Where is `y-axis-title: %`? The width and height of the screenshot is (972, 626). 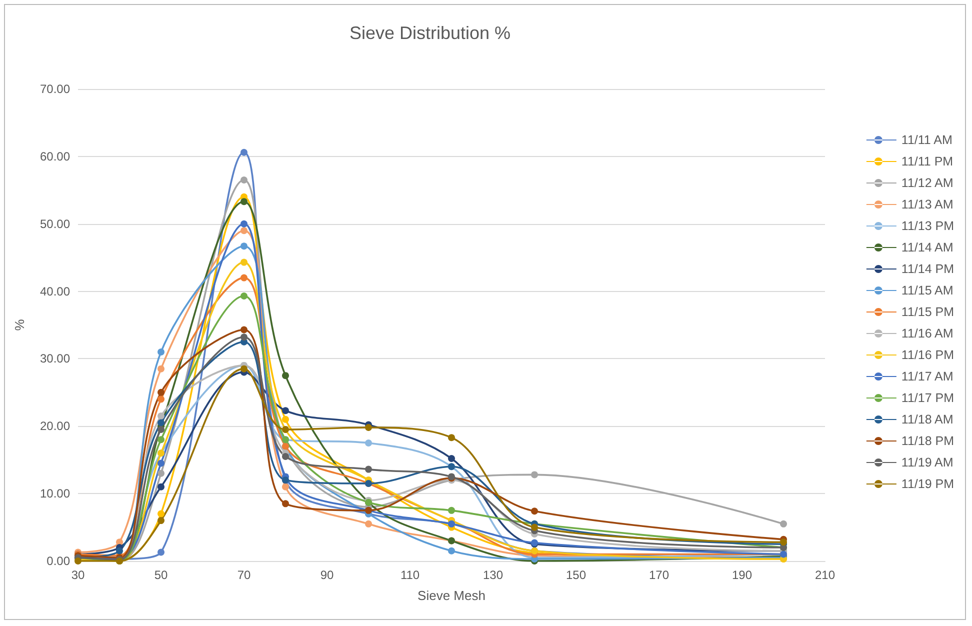 y-axis-title: % is located at coordinates (19, 324).